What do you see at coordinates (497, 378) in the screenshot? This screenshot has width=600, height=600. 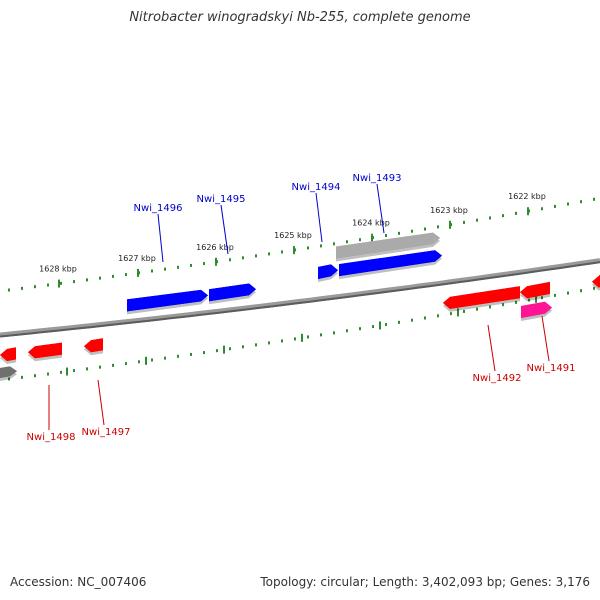 I see `gene-label-minus: Nwi_1492` at bounding box center [497, 378].